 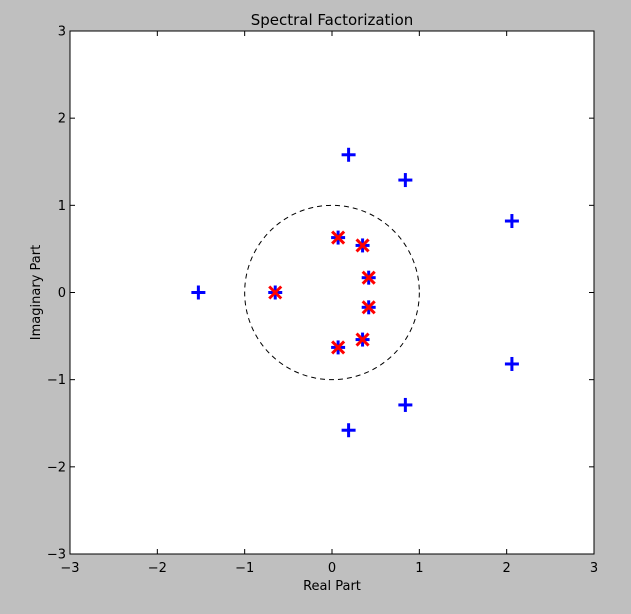 I want to click on y-axis-label: Imaginary Part, so click(x=36, y=292).